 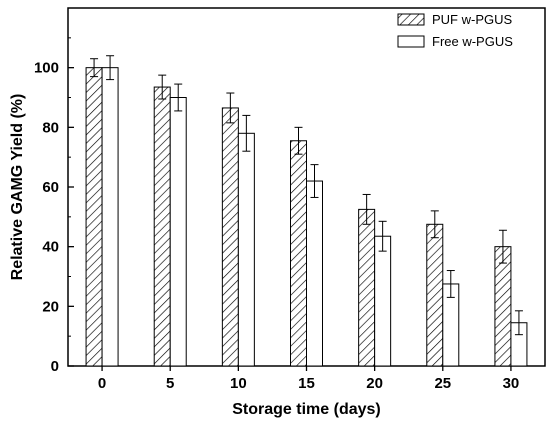 What do you see at coordinates (50, 306) in the screenshot?
I see `y-tick-label: 20` at bounding box center [50, 306].